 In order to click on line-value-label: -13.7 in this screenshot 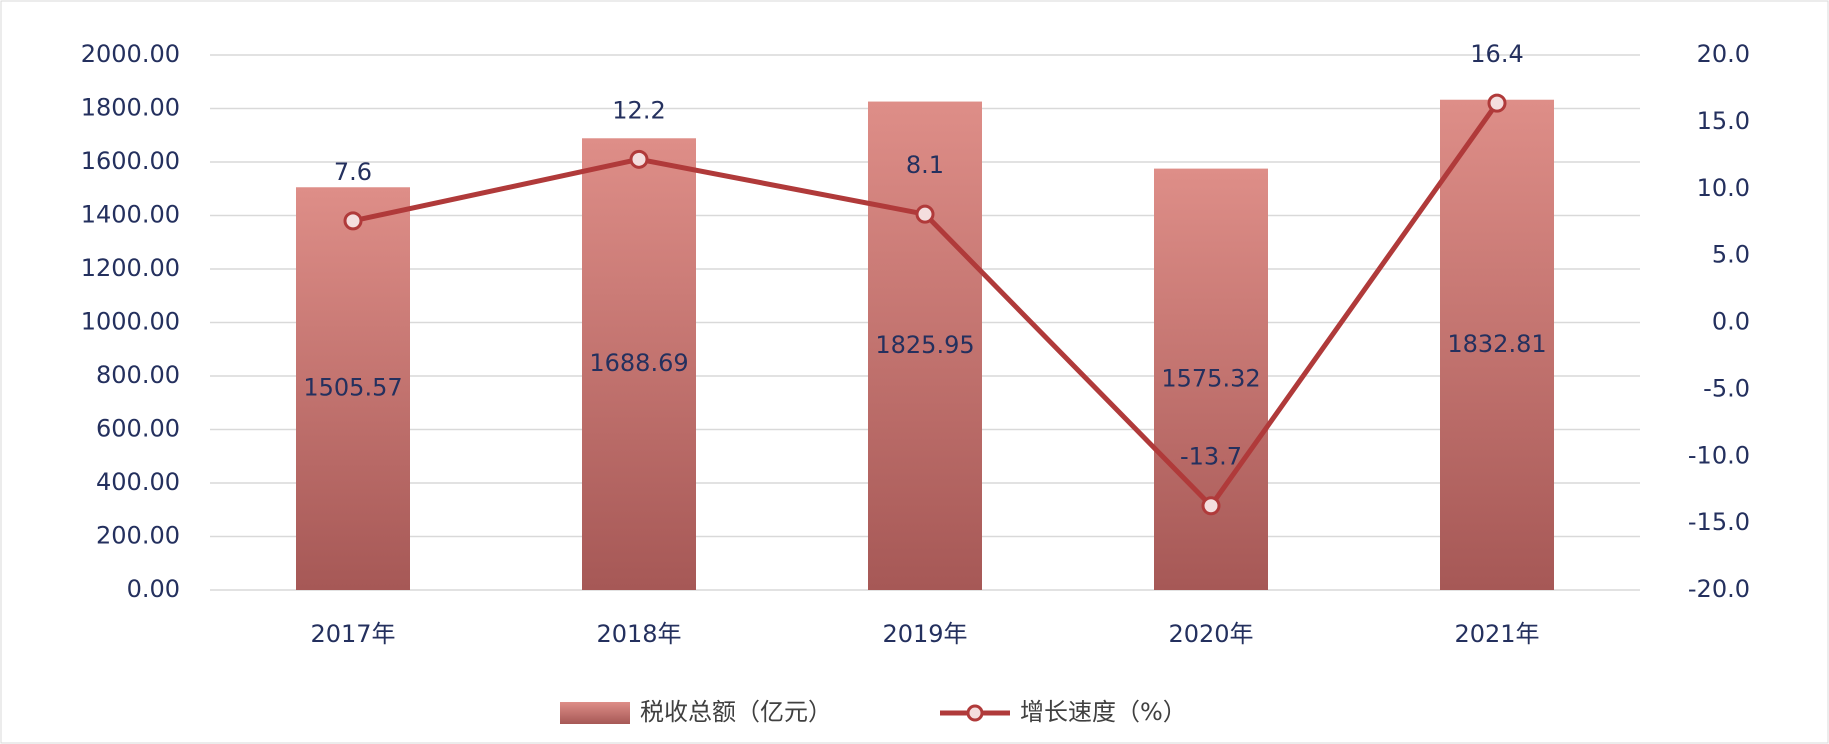, I will do `click(1211, 457)`.